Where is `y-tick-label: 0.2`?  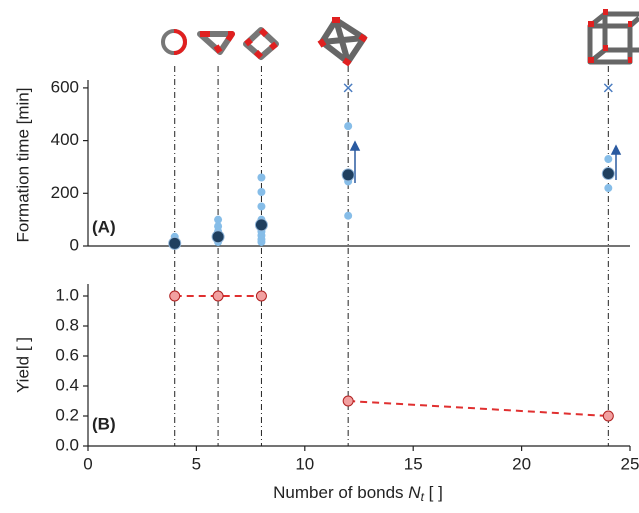
y-tick-label: 0.2 is located at coordinates (67, 414).